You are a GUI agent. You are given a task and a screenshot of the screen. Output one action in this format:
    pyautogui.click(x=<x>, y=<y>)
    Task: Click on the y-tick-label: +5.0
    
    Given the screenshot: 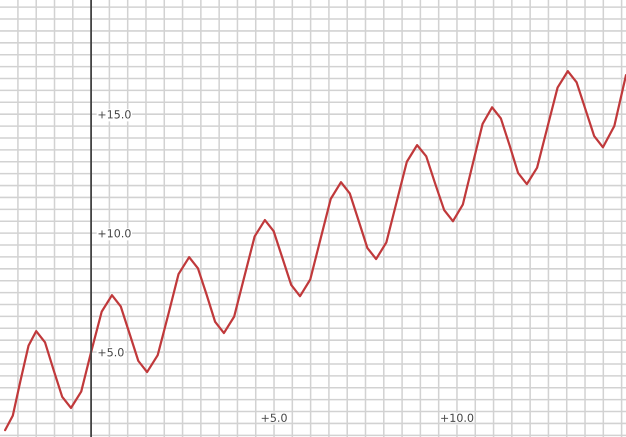 What is the action you would take?
    pyautogui.click(x=111, y=352)
    